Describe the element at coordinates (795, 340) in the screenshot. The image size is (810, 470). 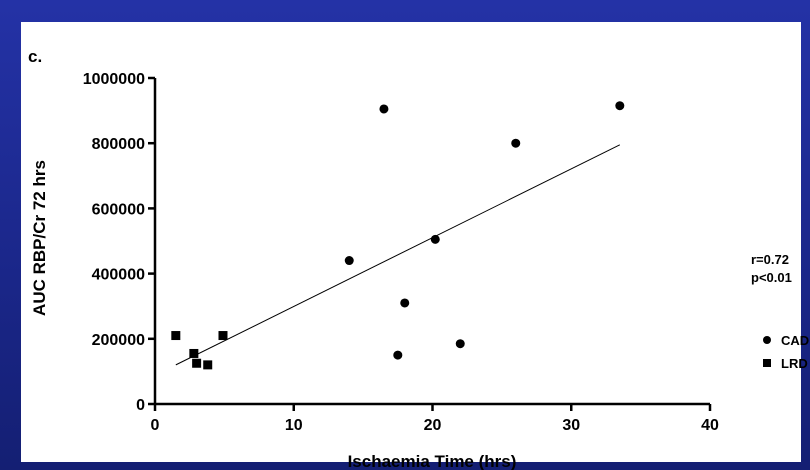
I see `legend-cad-label: CAD` at that location.